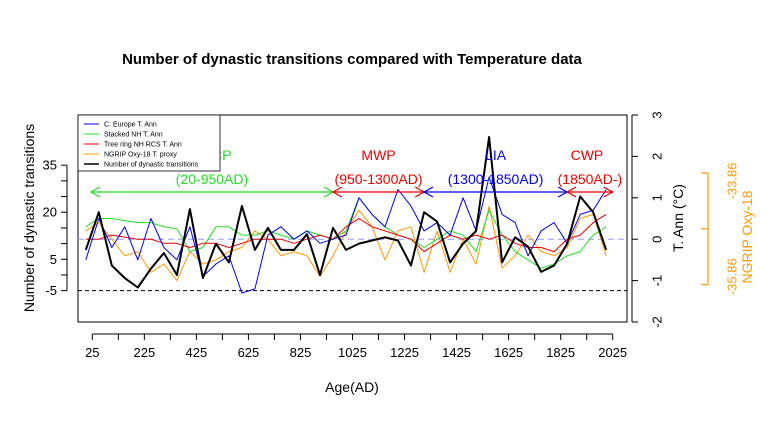 This screenshot has height=438, width=780. Describe the element at coordinates (50, 212) in the screenshot. I see `y-left-tick-label: 20` at that location.